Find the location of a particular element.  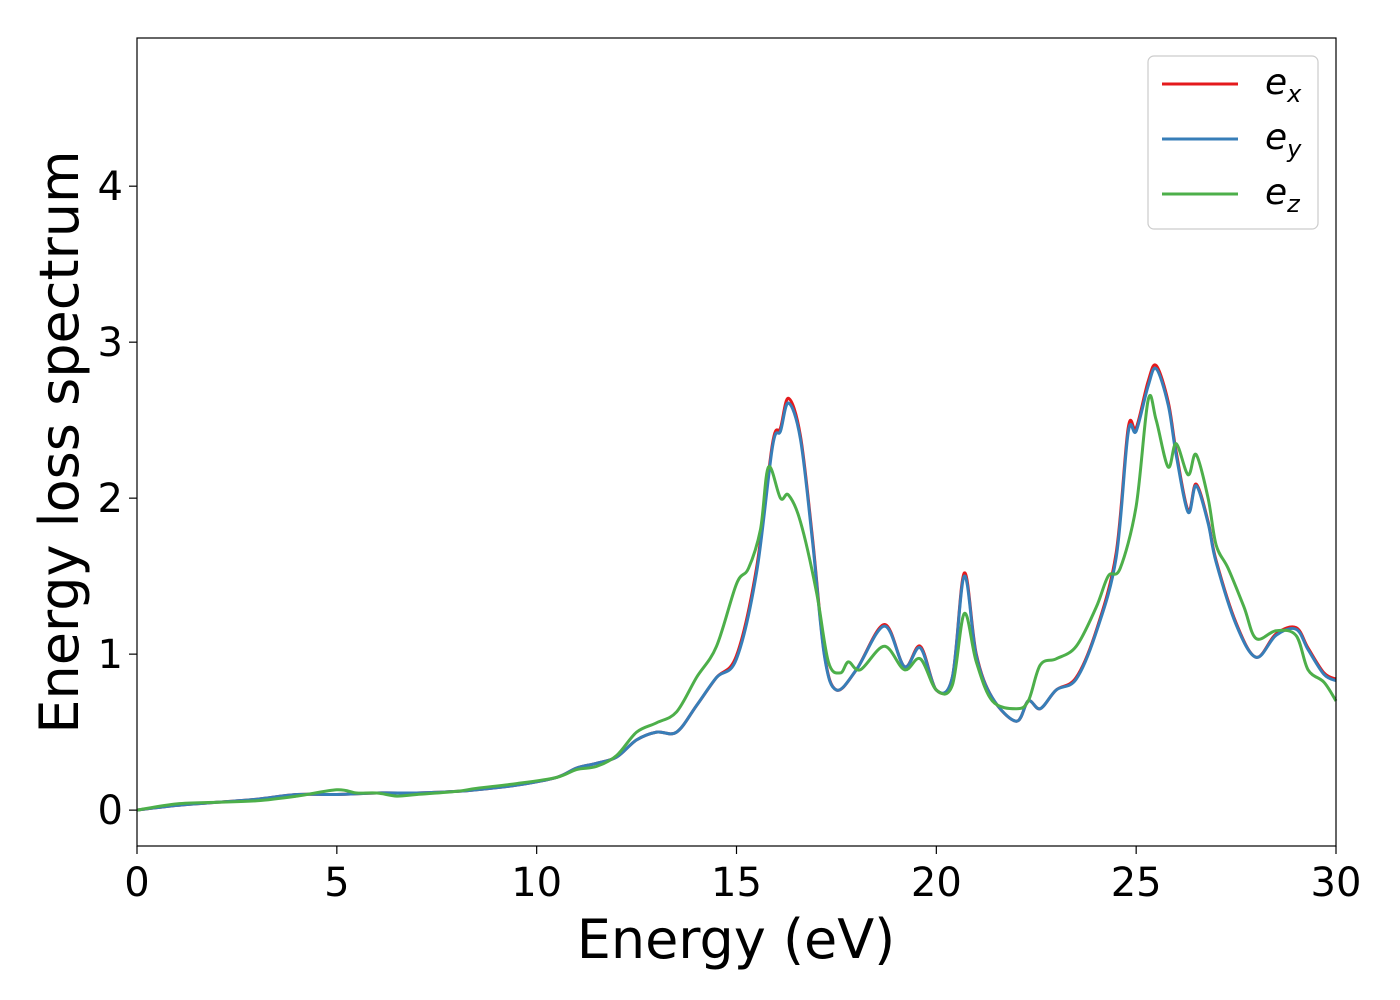

y-tick-label: 2 is located at coordinates (110, 499).